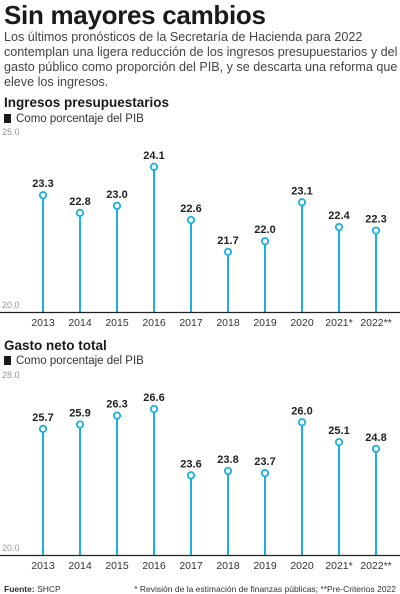 This screenshot has height=594, width=400. Describe the element at coordinates (116, 195) in the screenshot. I see `data-label: 23.0` at that location.